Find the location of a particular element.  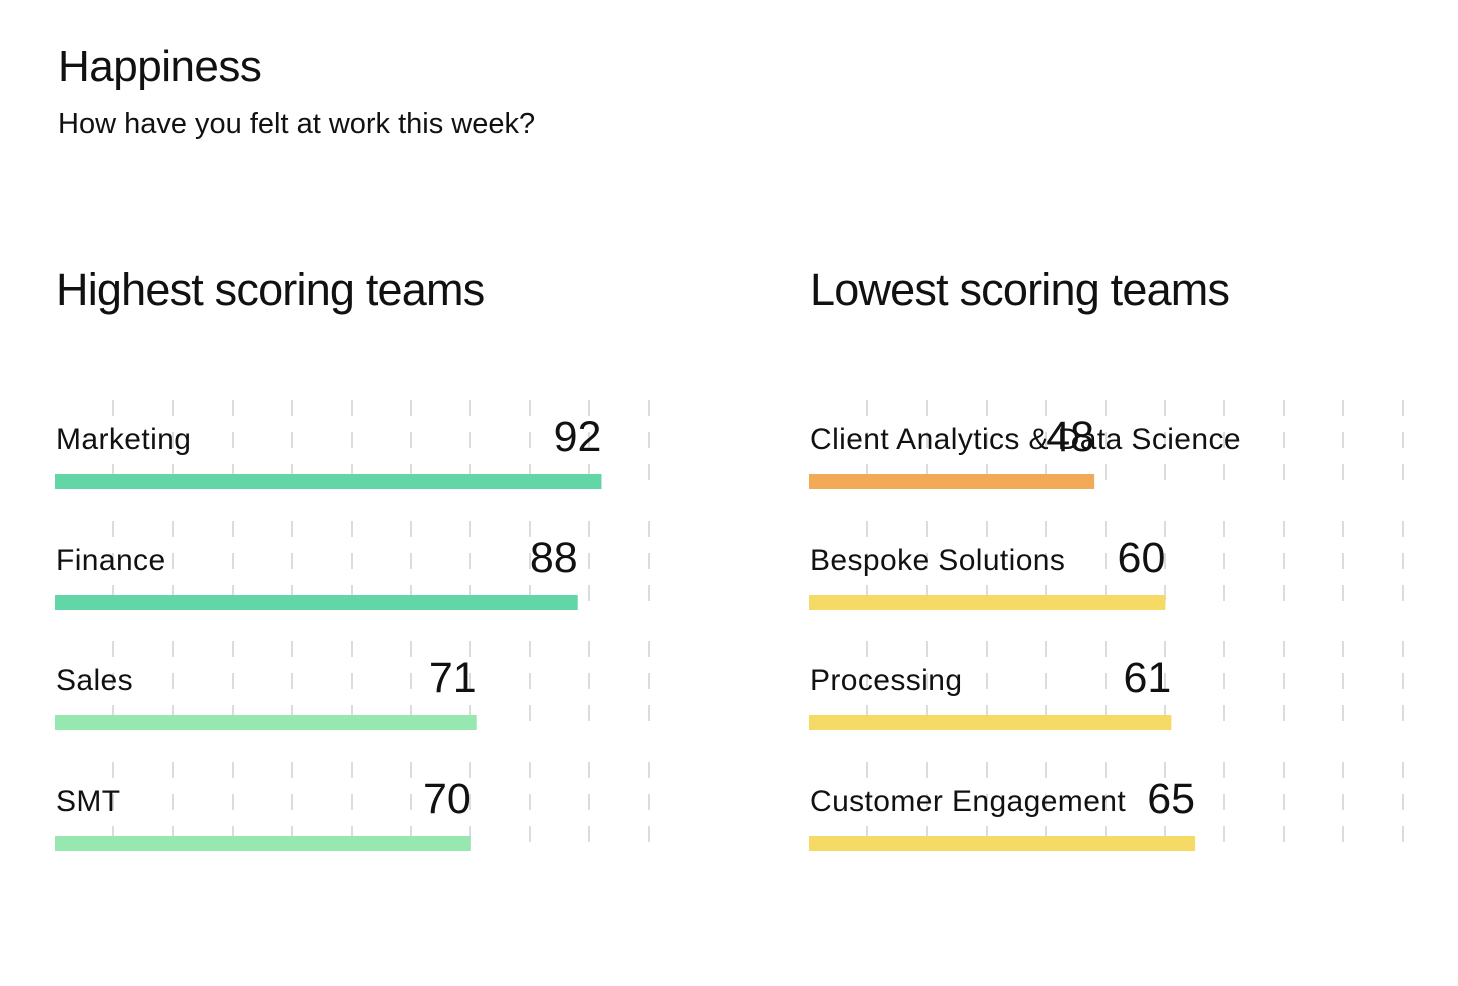

category-label: Processing is located at coordinates (886, 680).